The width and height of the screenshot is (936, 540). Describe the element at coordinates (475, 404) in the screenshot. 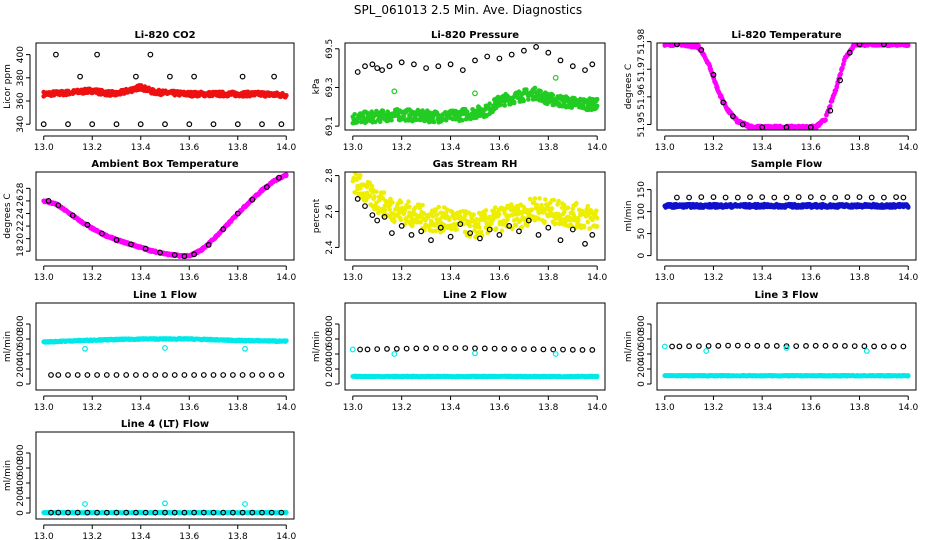

I see `x-axis: 13.0 13.2 13.4 13.6 13.8 14.0` at that location.